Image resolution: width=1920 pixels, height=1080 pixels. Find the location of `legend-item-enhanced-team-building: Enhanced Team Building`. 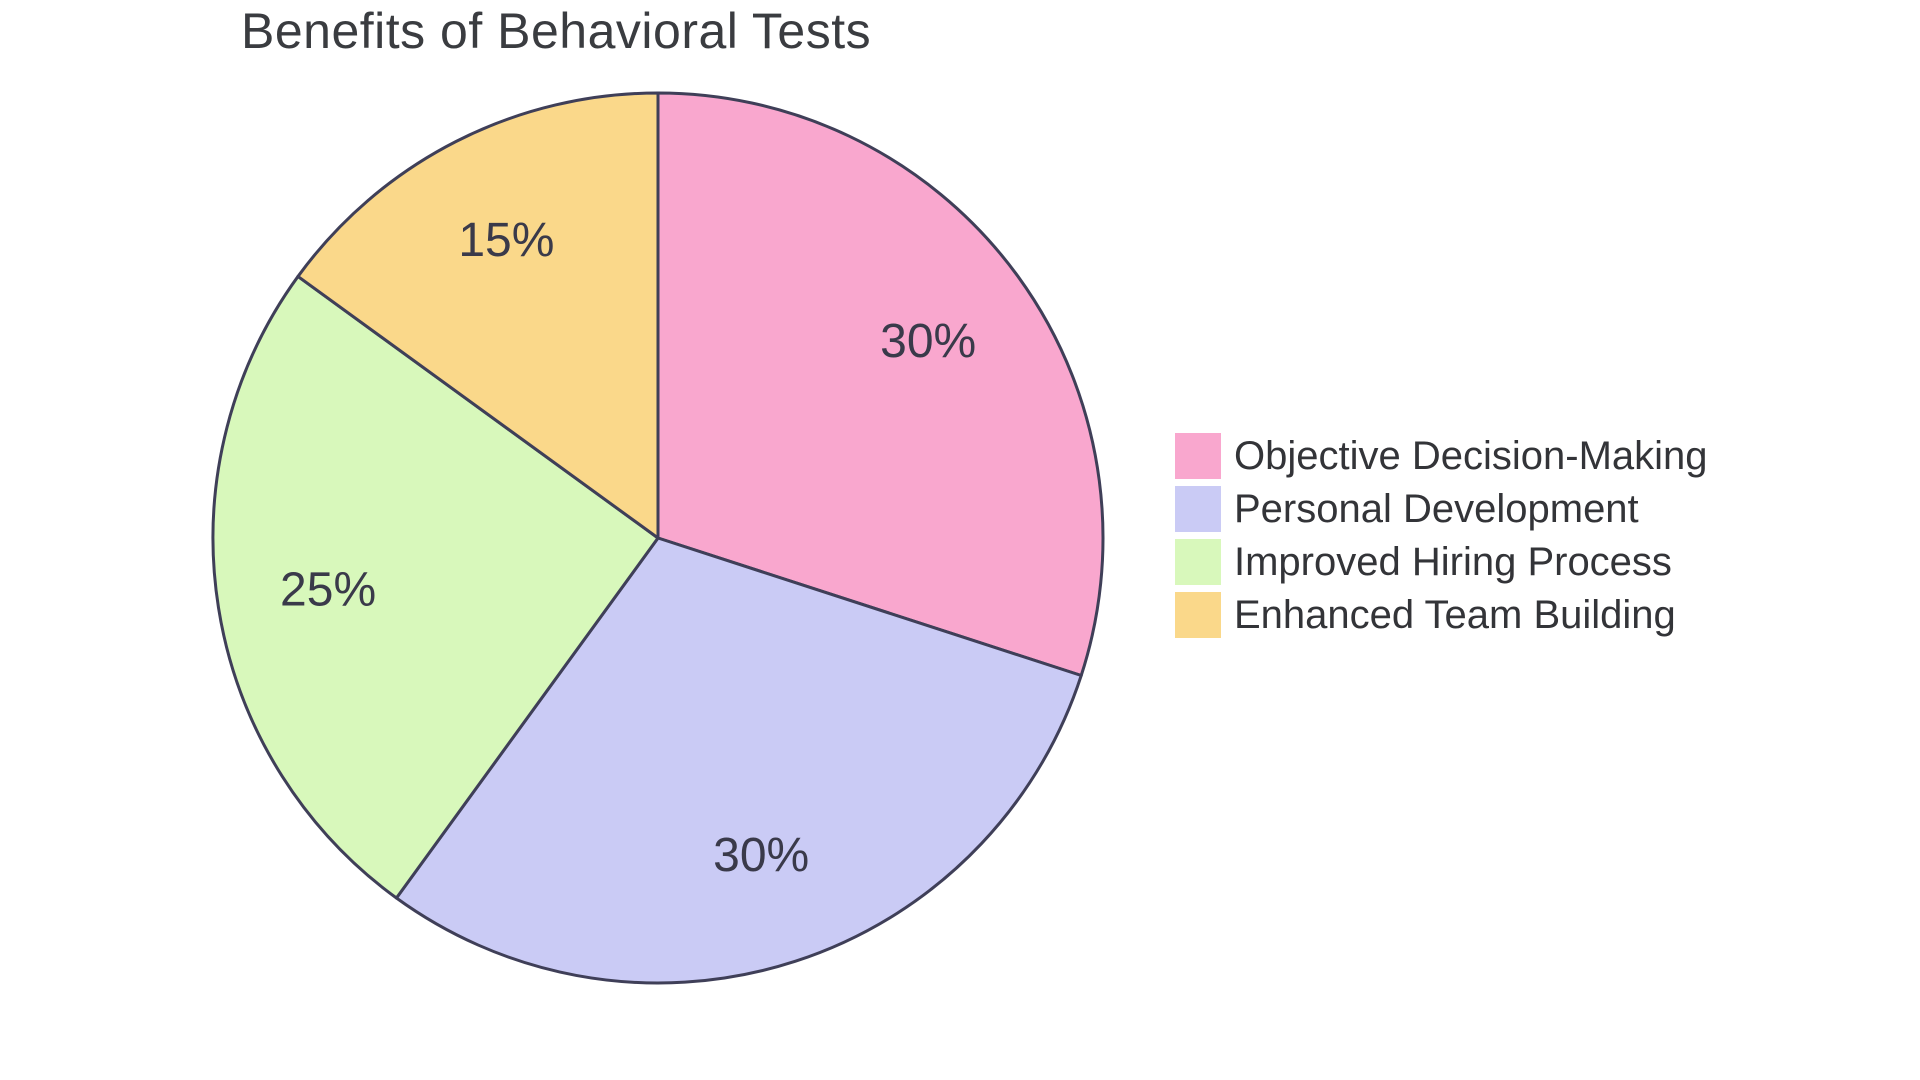

legend-item-enhanced-team-building: Enhanced Team Building is located at coordinates (1441, 615).